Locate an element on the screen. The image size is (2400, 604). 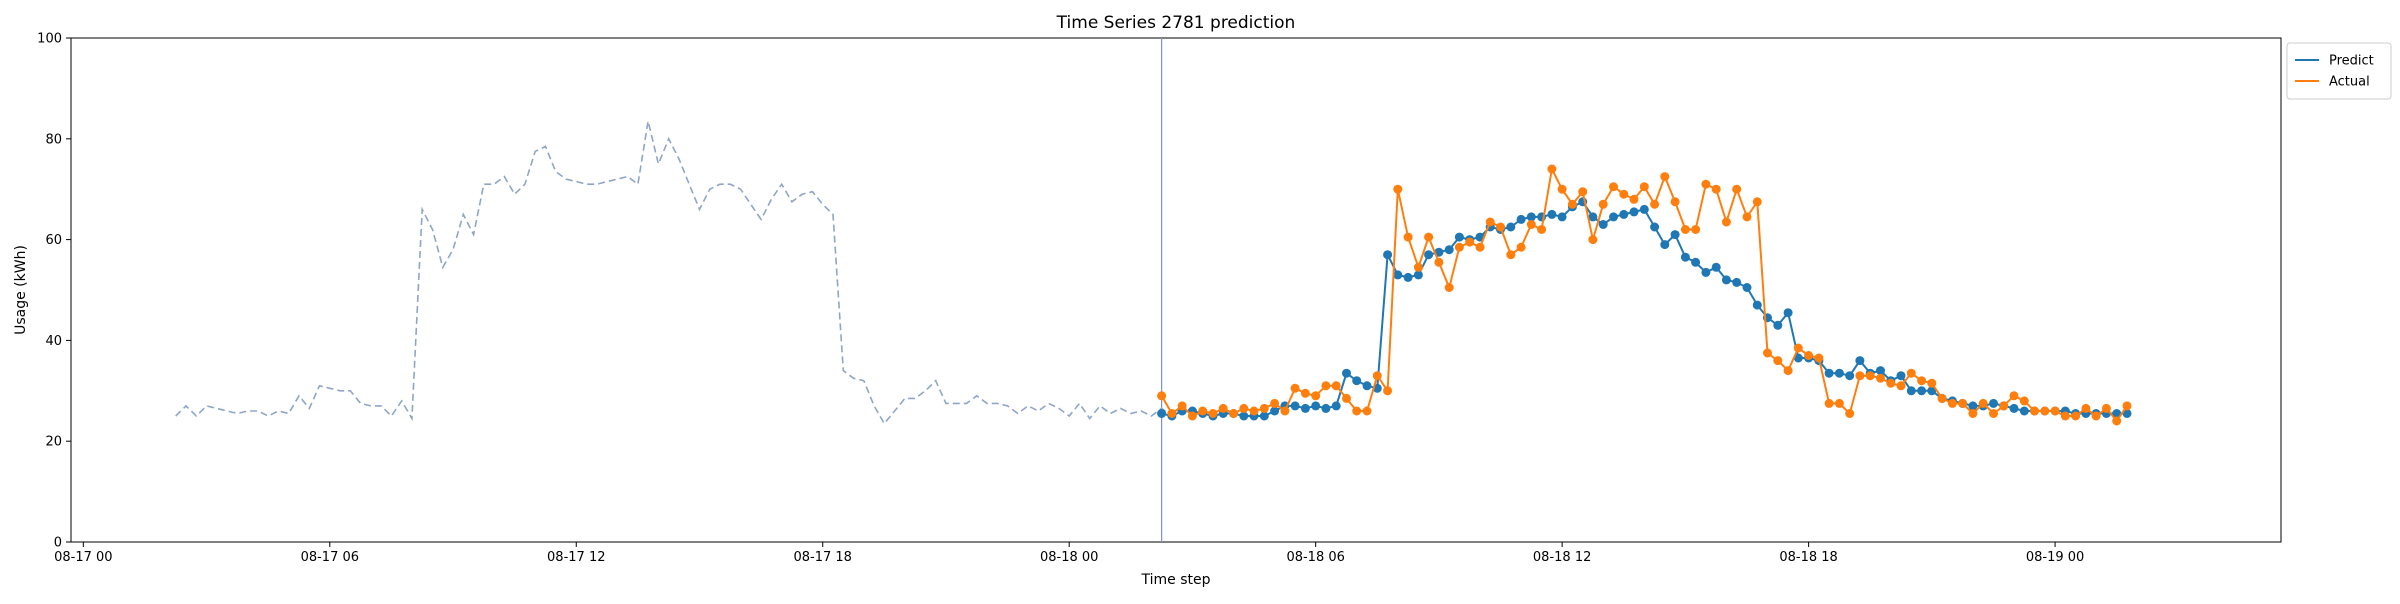
y-tick-label: 100 is located at coordinates (49, 39).